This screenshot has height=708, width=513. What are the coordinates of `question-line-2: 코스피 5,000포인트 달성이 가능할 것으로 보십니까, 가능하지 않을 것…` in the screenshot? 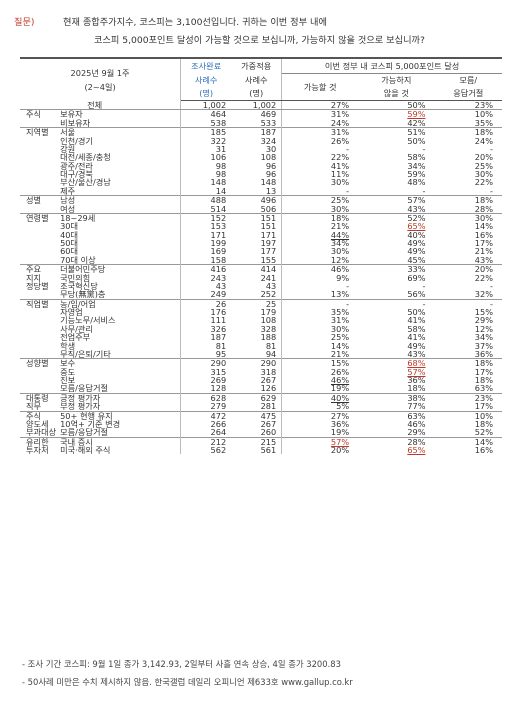 It's located at (259, 40).